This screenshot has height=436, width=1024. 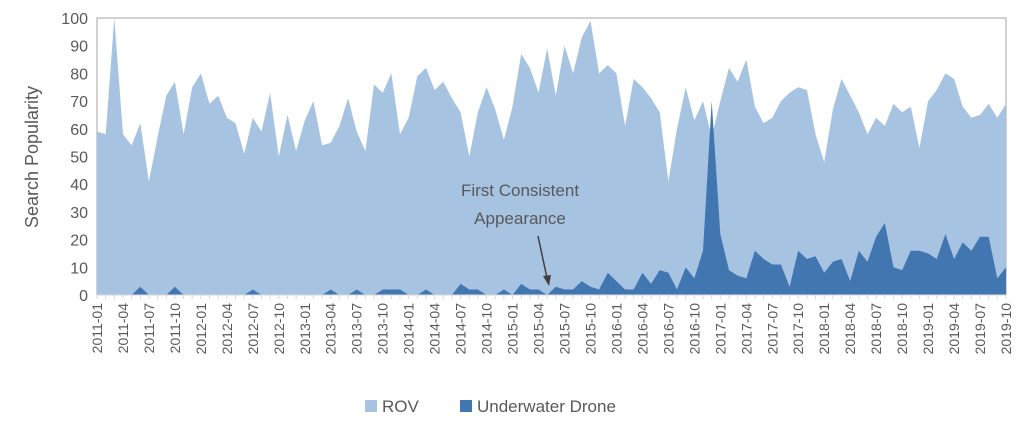 What do you see at coordinates (83, 296) in the screenshot?
I see `y-tick-label: 0` at bounding box center [83, 296].